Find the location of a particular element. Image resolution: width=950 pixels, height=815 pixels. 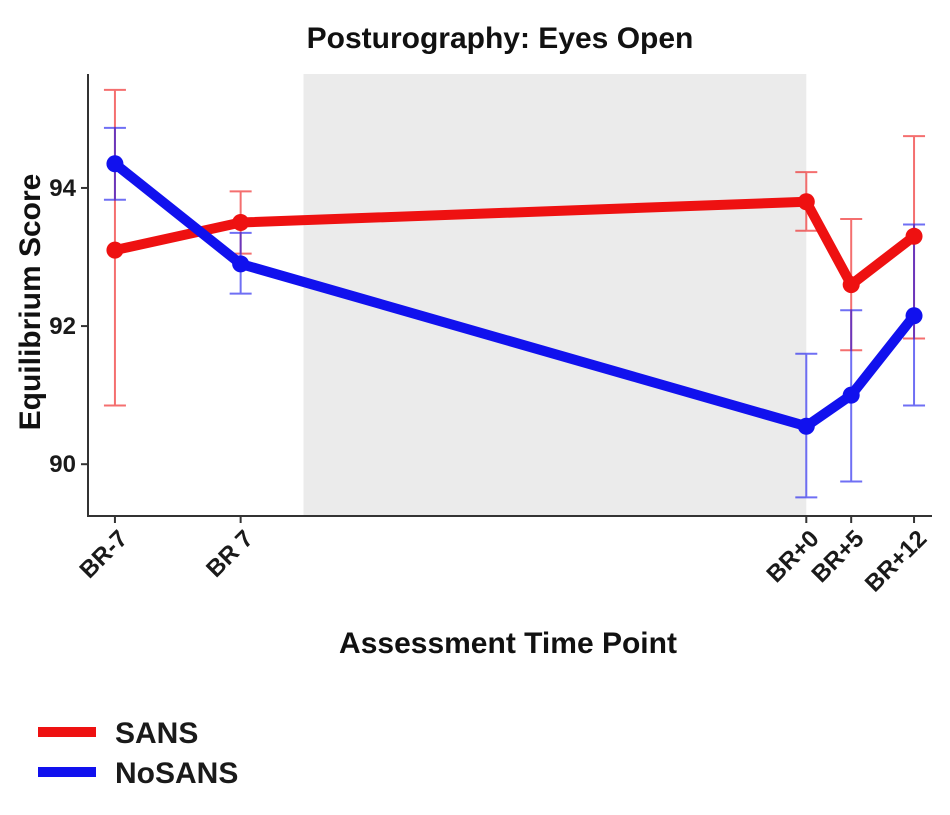

y-tick-label: 92 is located at coordinates (62, 326).